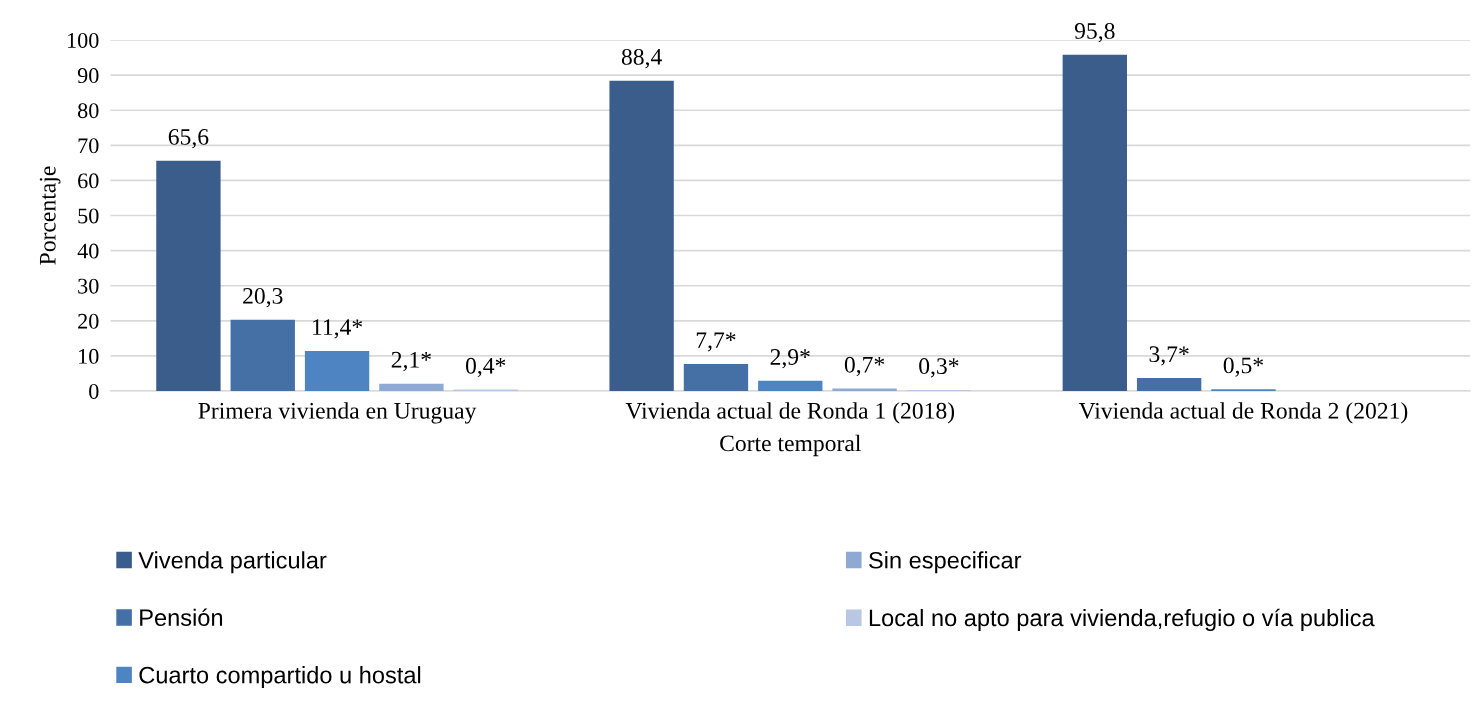  I want to click on y-tick-label: 60, so click(88, 181).